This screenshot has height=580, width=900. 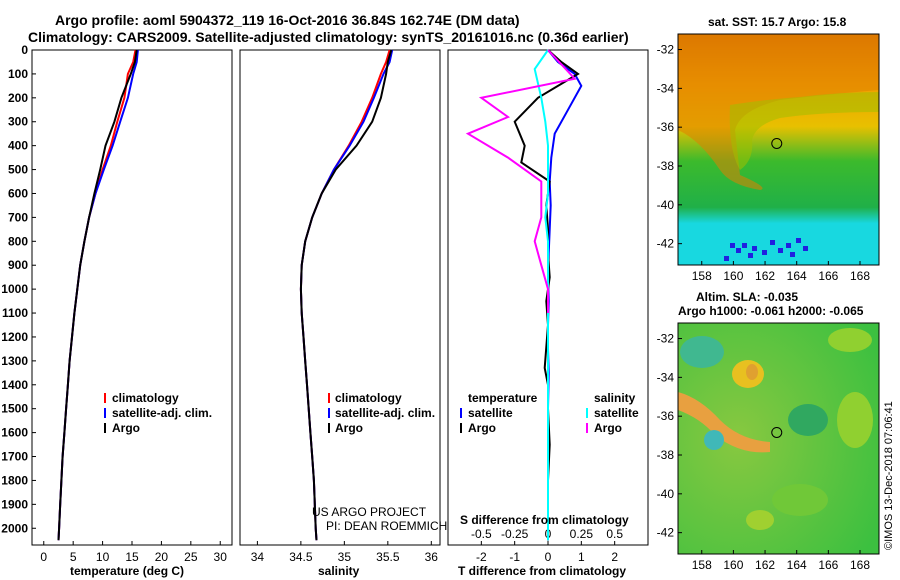 I want to click on temperature-legend: climatology satellite-adj. clim. Argo, so click(x=158, y=413).